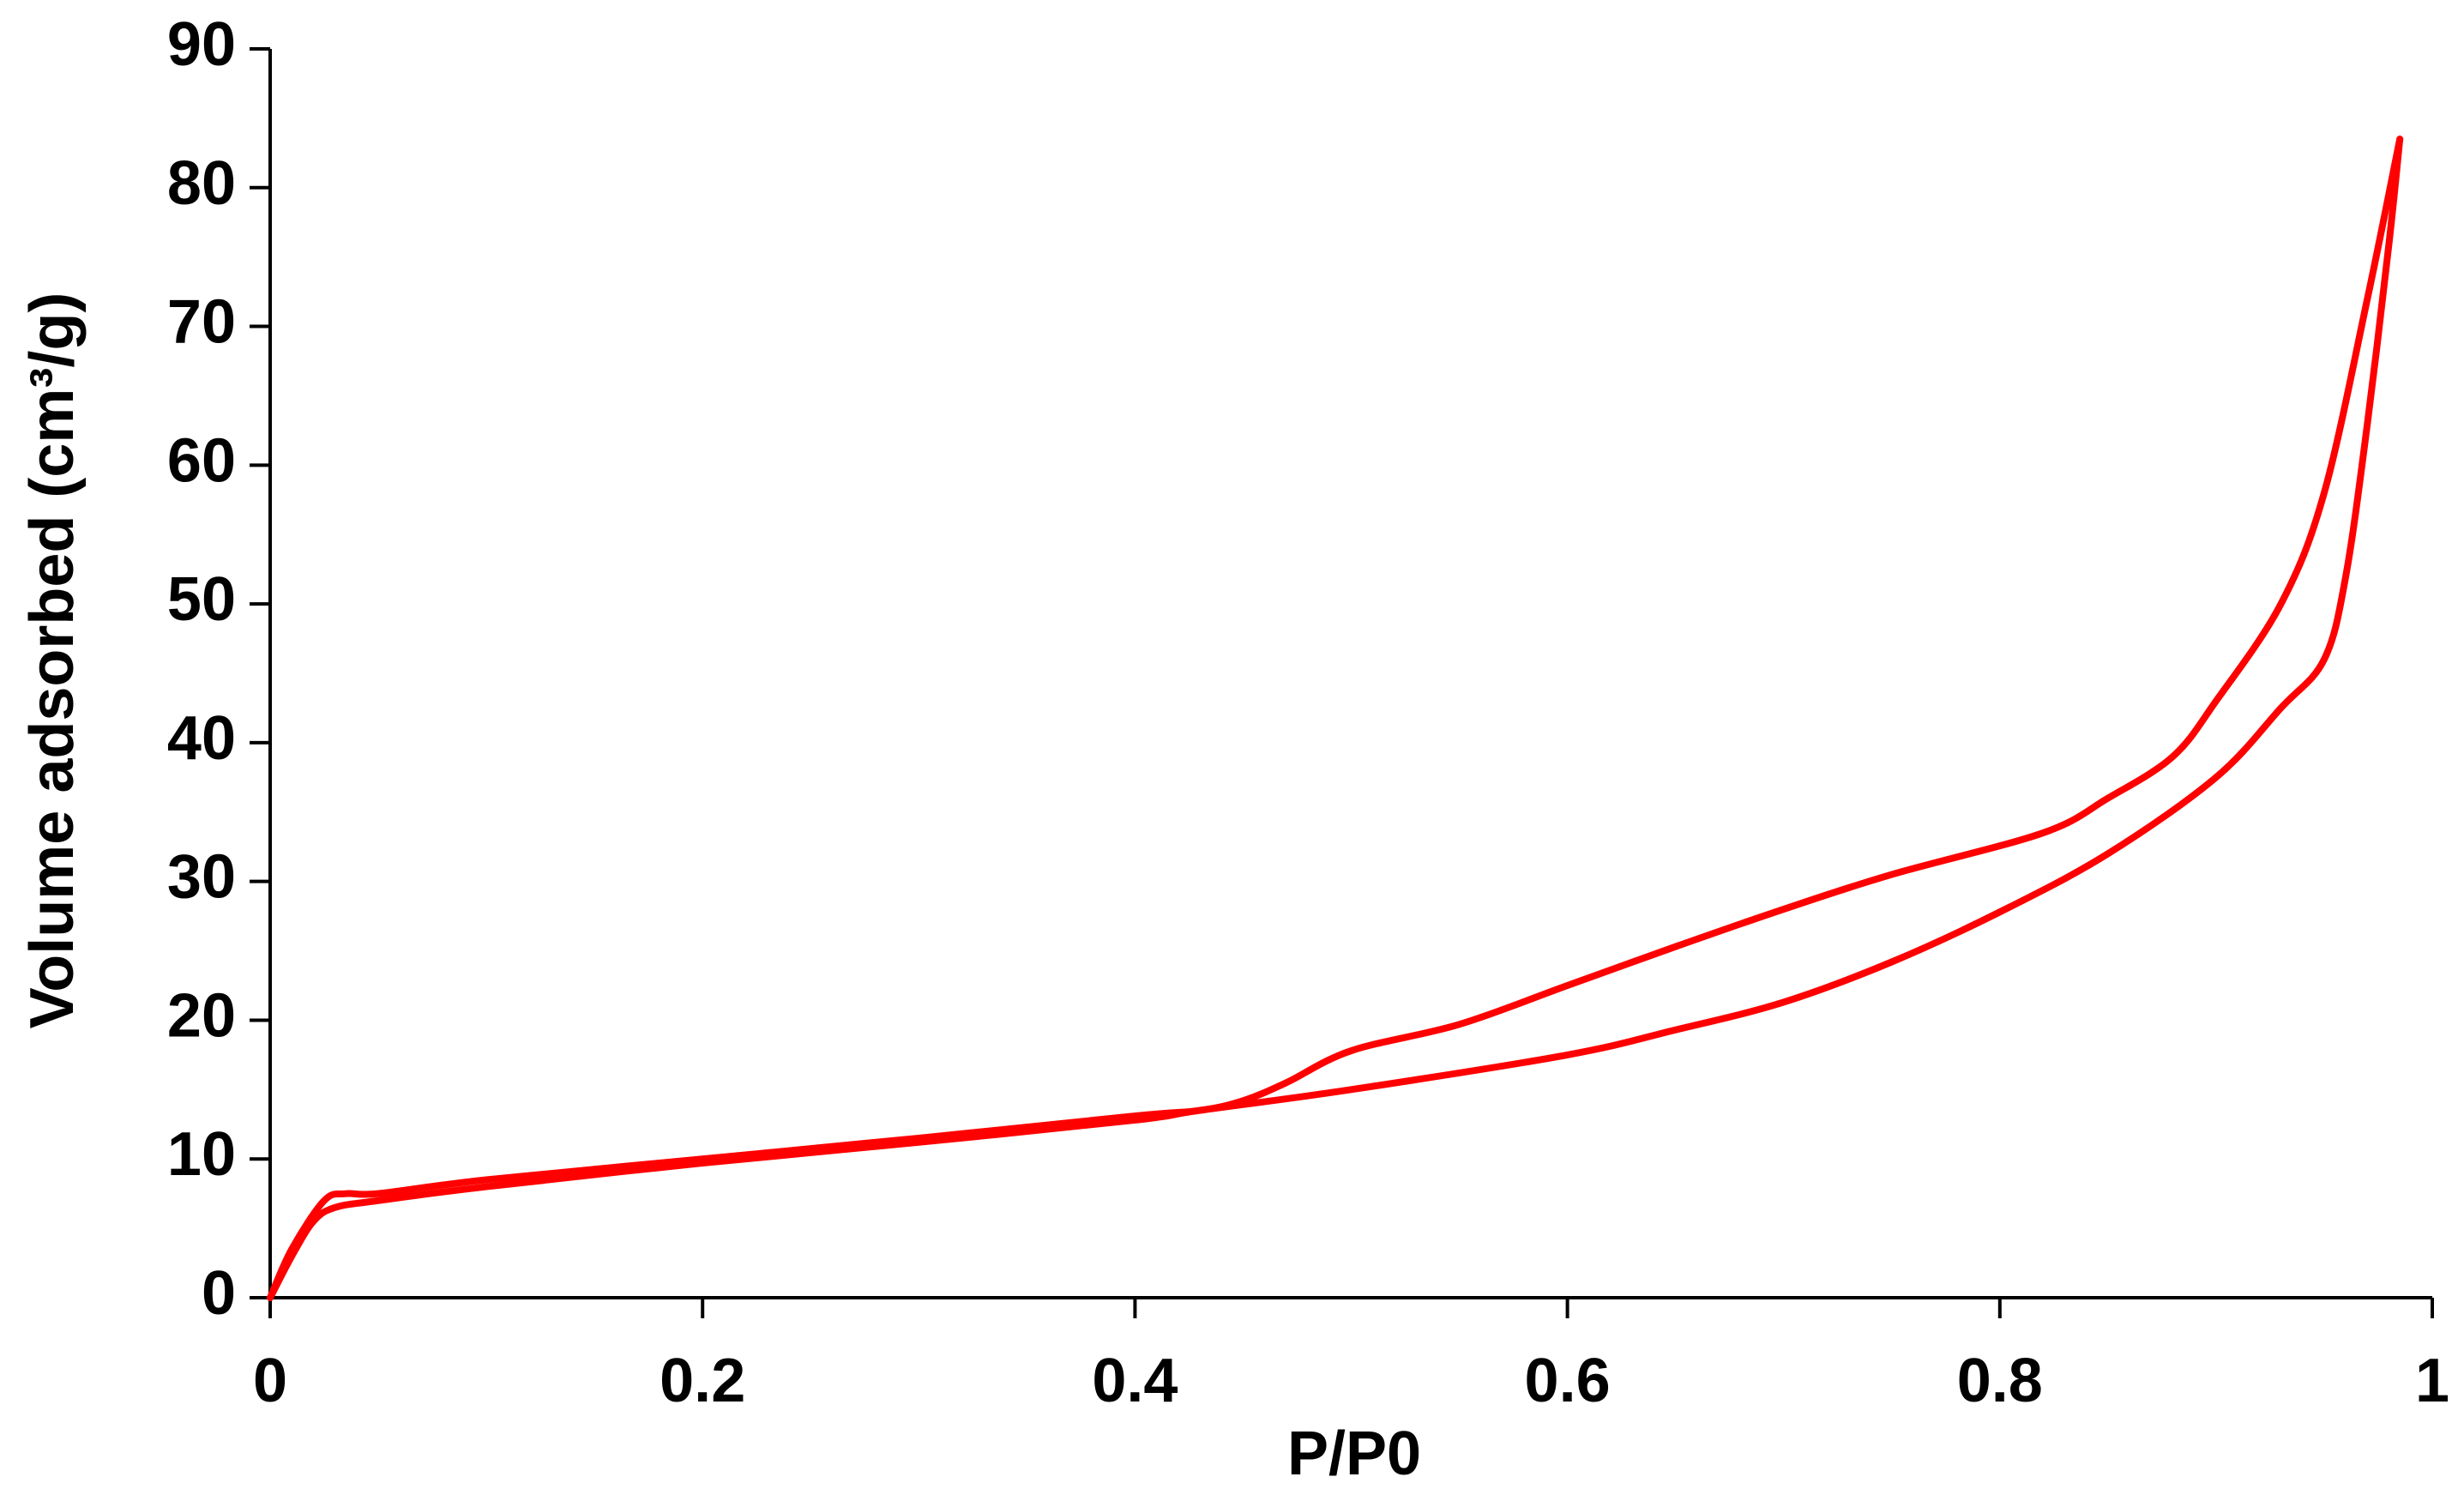 The height and width of the screenshot is (1507, 2464). I want to click on y-tick-label: 0, so click(219, 1293).